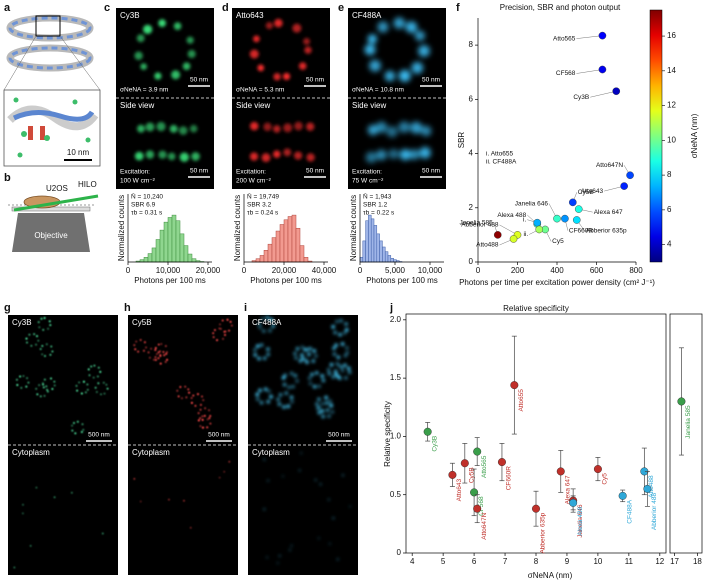 The height and width of the screenshot is (584, 721). Describe the element at coordinates (567, 561) in the screenshot. I see `x-tick-label: 9` at that location.